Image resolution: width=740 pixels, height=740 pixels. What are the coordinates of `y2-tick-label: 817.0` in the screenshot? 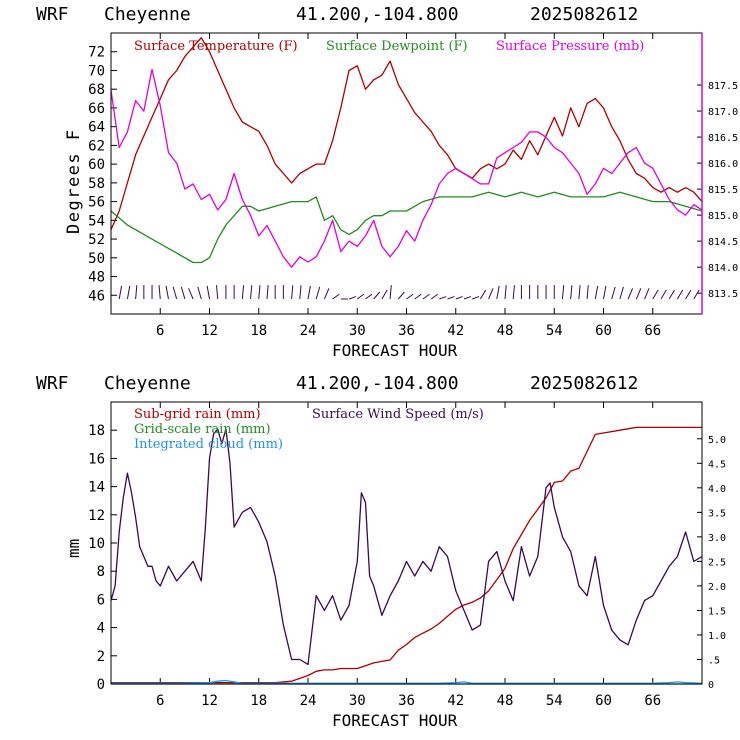 It's located at (723, 112).